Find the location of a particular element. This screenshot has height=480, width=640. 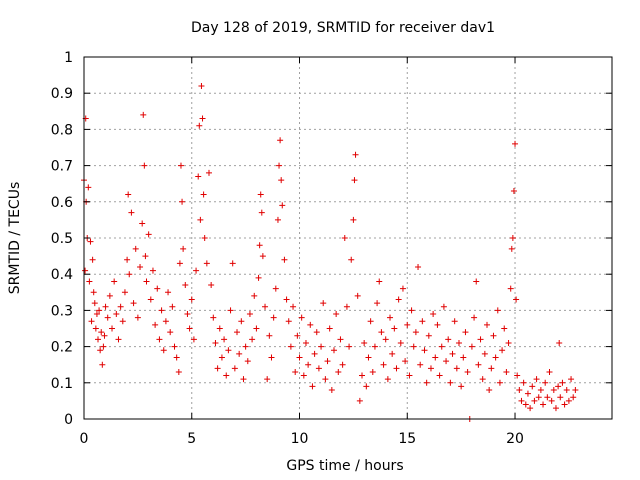

y-tick-label: 0.5 is located at coordinates (62, 239).